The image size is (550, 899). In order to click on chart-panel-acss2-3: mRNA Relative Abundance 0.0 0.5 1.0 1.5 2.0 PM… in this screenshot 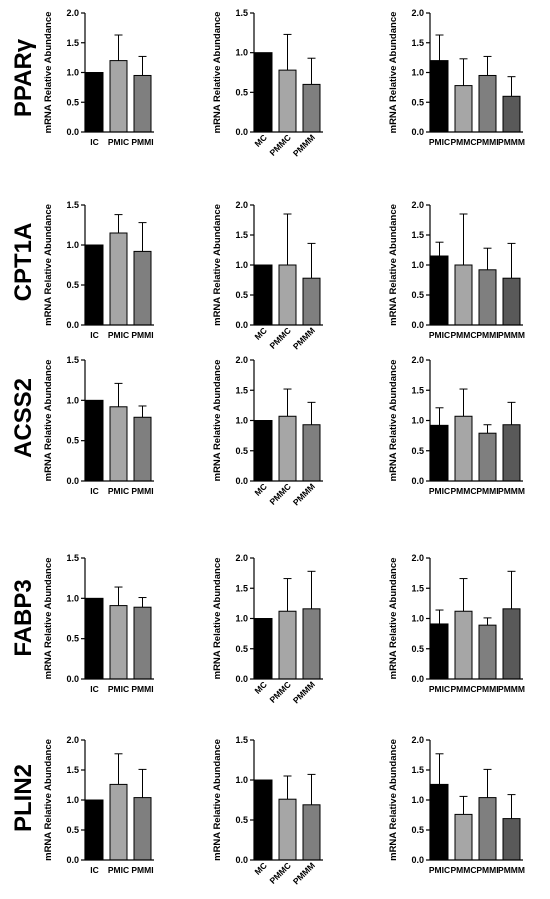, I will do `click(456, 425)`.